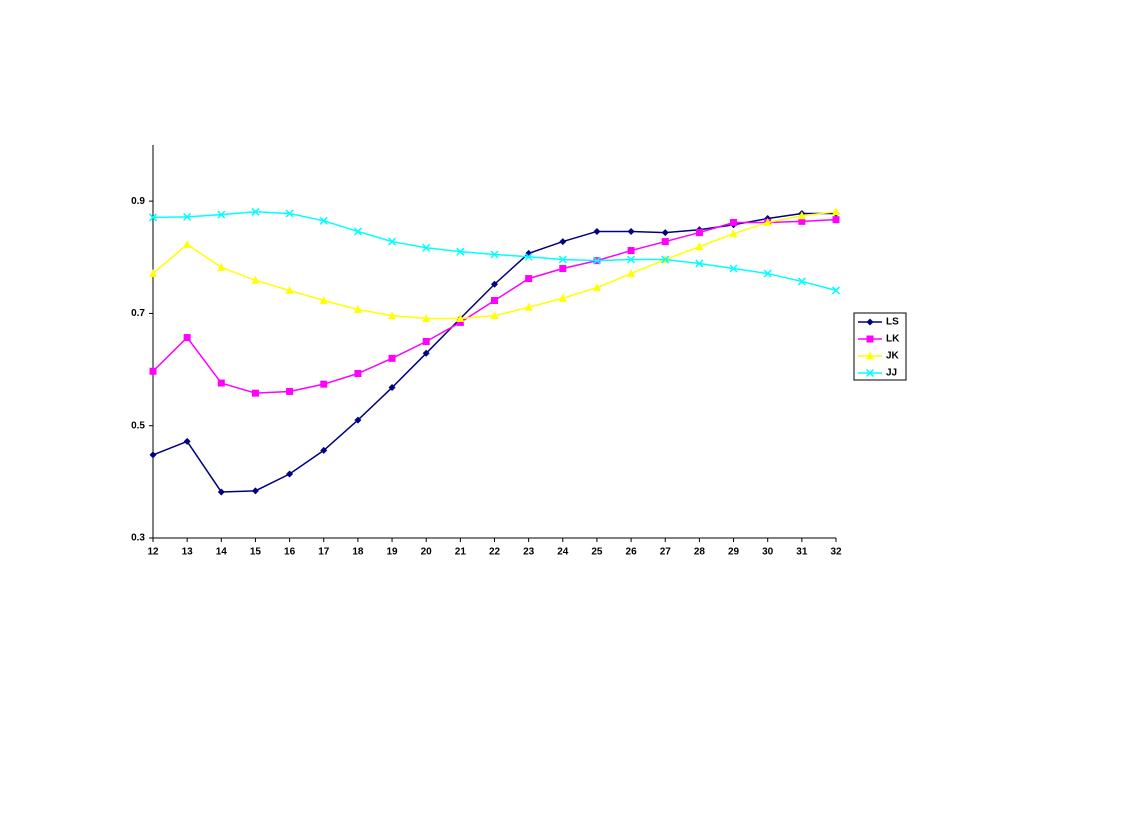 The height and width of the screenshot is (817, 1148). Describe the element at coordinates (494, 306) in the screenshot. I see `series-line` at that location.